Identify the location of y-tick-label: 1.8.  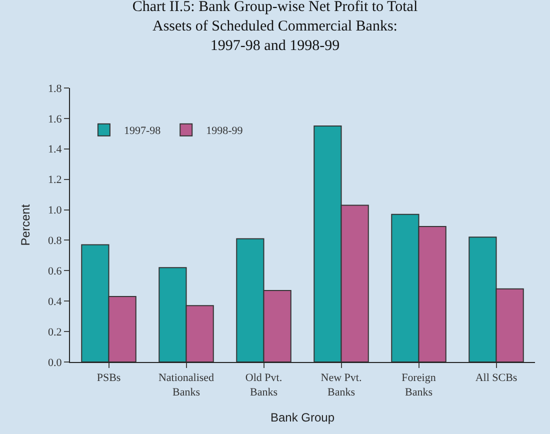
(55, 88).